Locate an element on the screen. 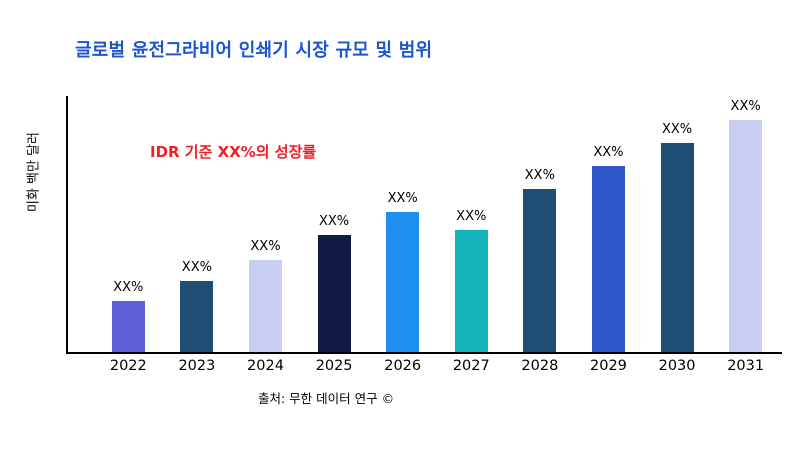  bar-group-2027: XX% is located at coordinates (471, 224).